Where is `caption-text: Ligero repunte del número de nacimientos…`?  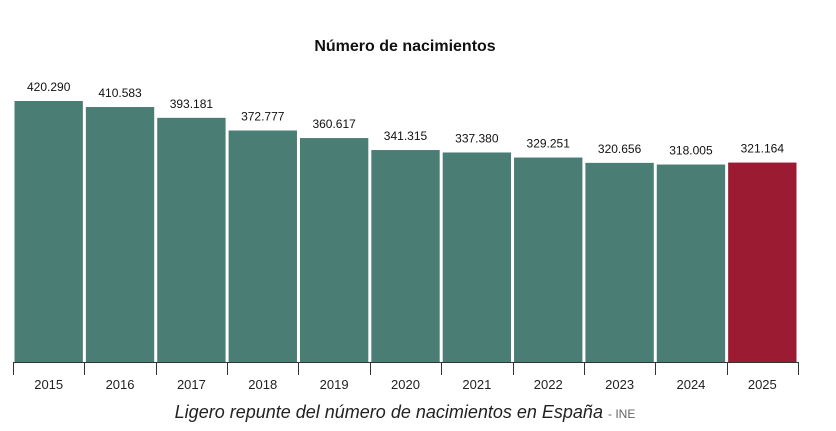 caption-text: Ligero repunte del número de nacimientos… is located at coordinates (388, 412).